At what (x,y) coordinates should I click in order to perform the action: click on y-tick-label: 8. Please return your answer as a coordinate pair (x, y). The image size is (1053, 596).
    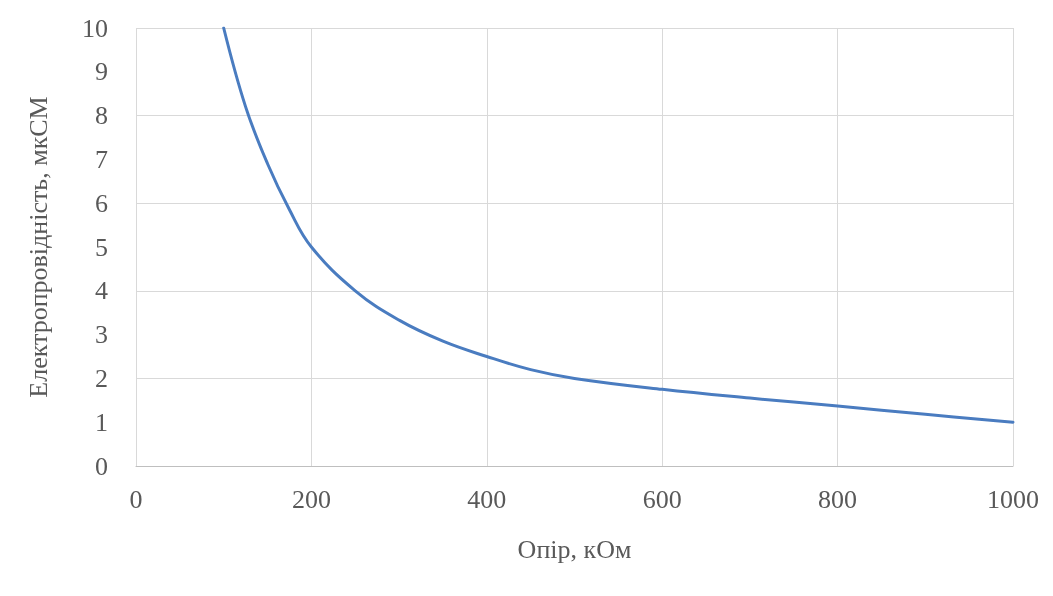
    Looking at the image, I should click on (101, 116).